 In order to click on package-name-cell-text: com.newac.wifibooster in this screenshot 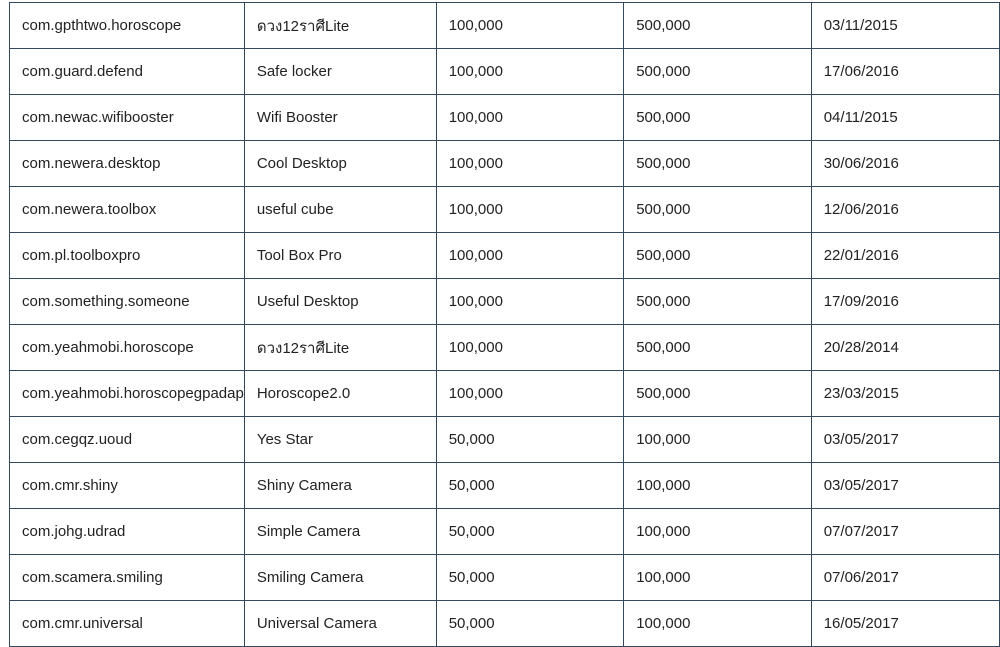, I will do `click(98, 117)`.